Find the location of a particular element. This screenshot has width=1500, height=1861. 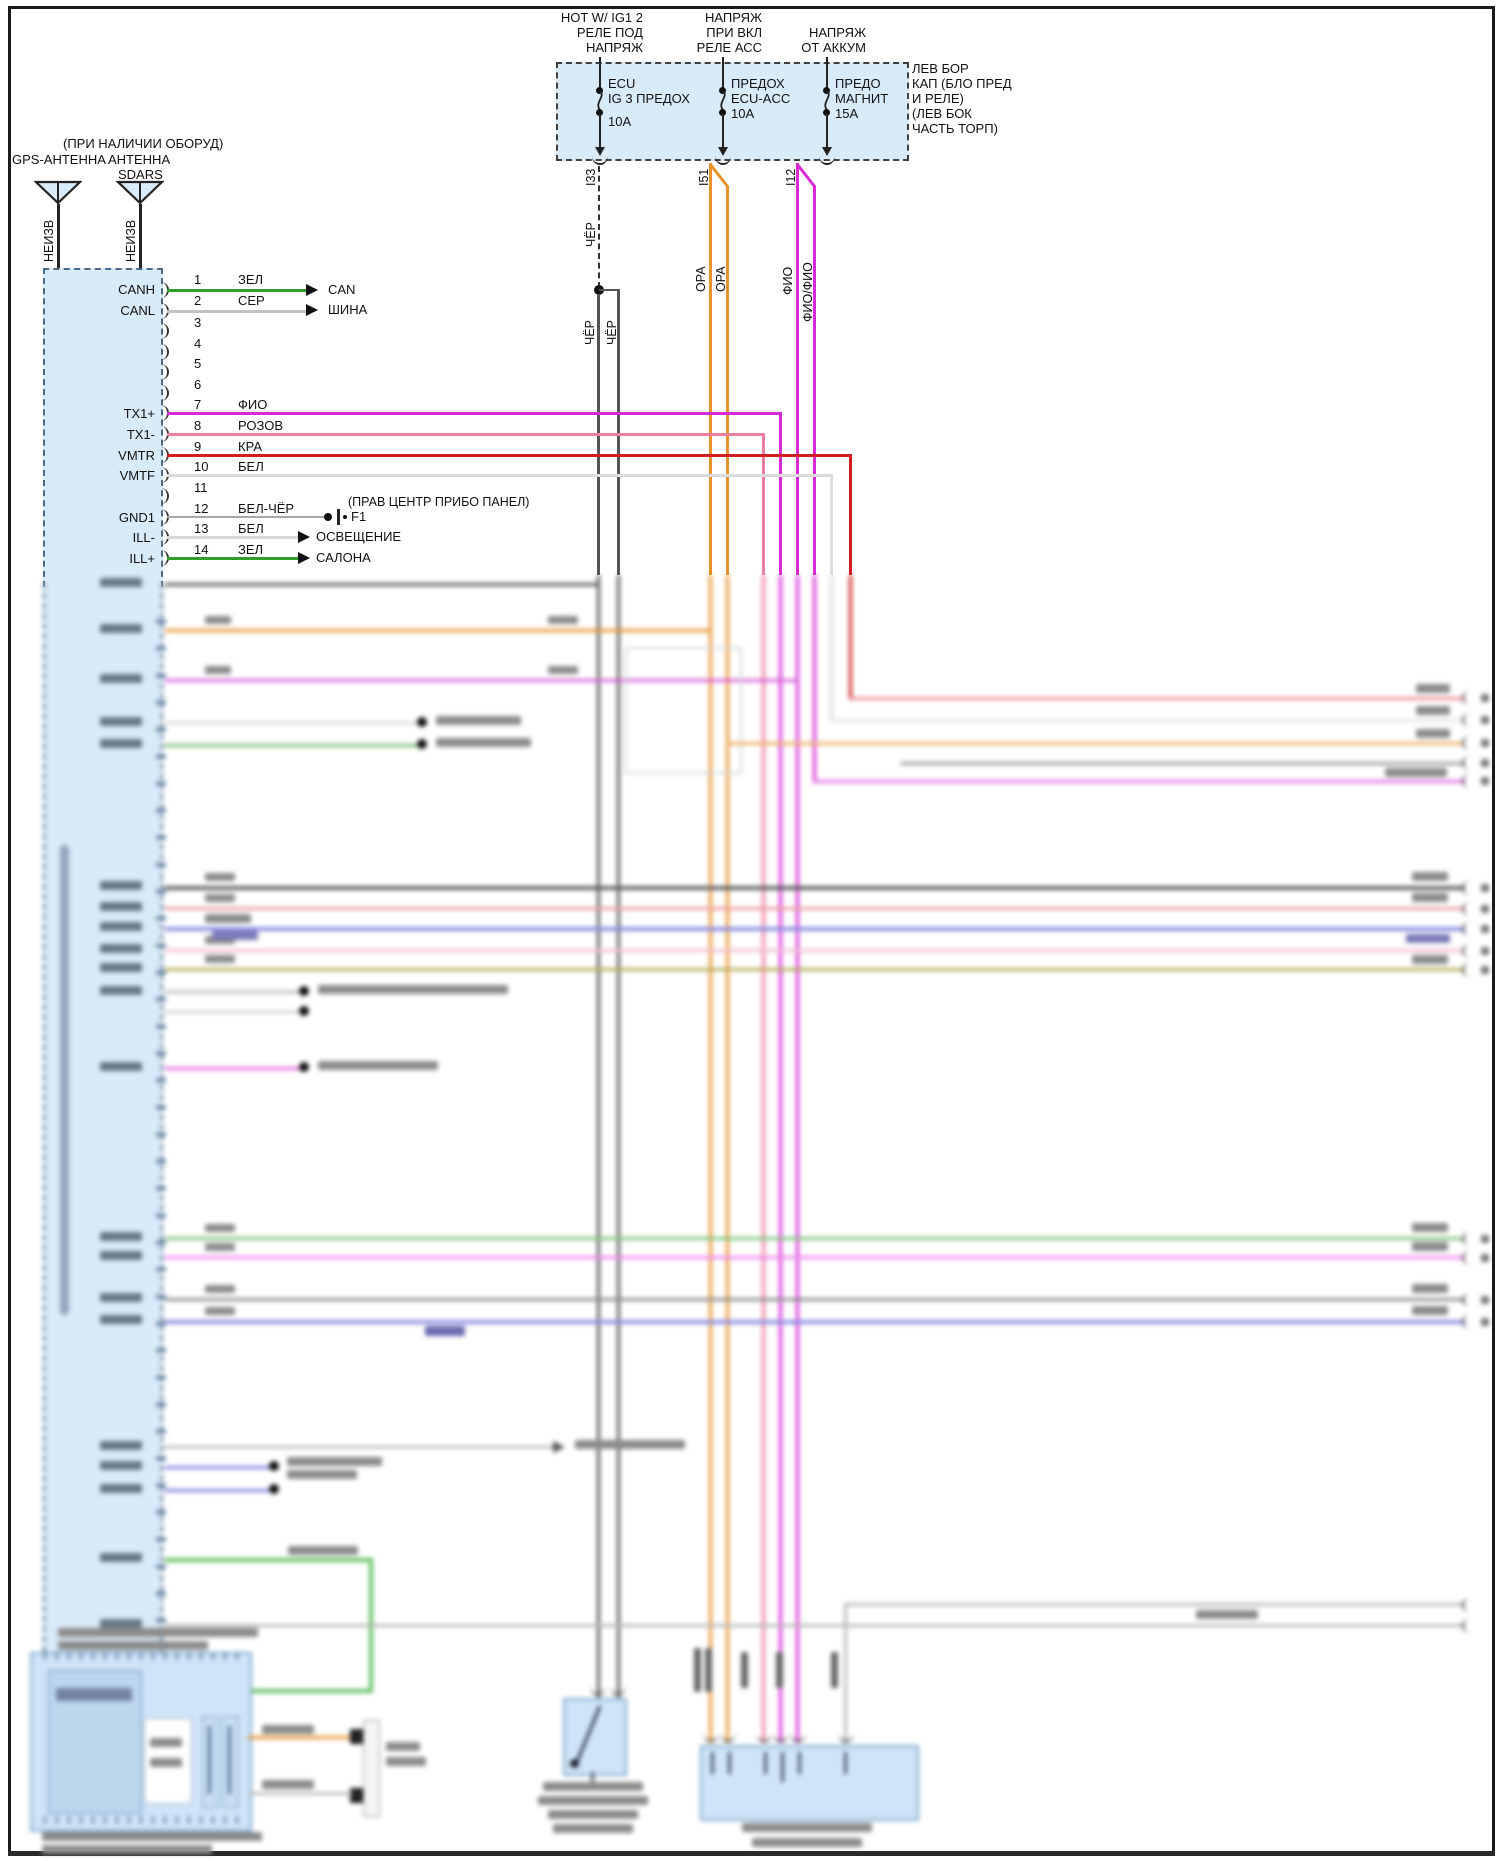

row723-label is located at coordinates (478, 720).